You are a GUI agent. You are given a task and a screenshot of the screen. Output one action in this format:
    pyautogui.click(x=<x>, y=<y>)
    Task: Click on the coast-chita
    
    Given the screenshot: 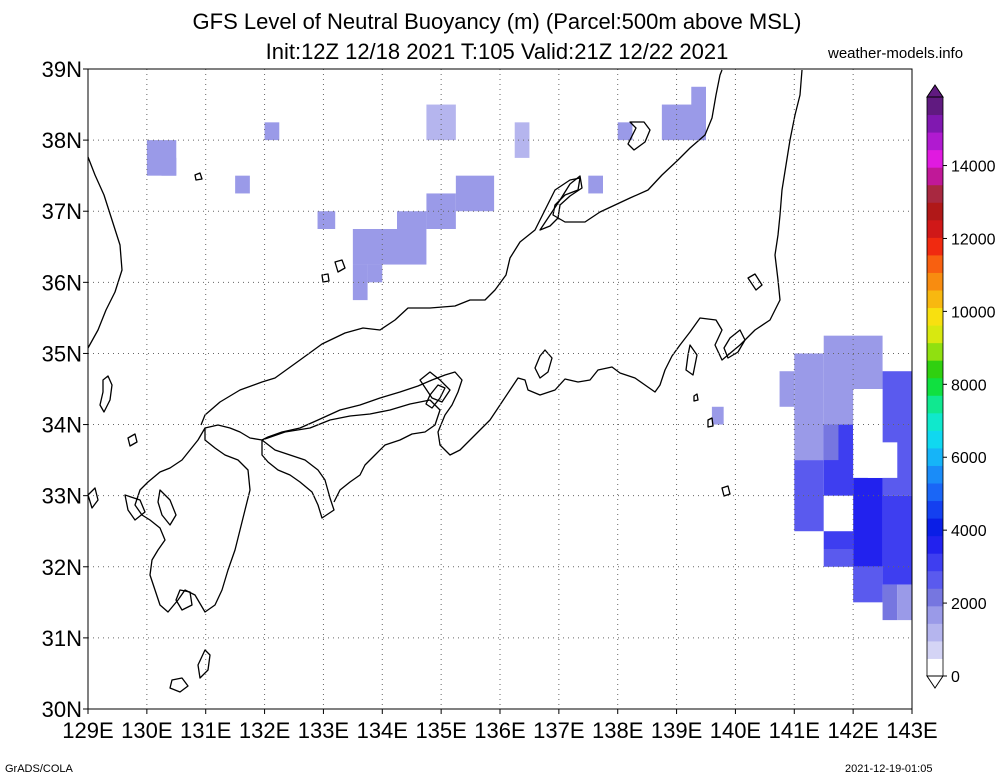 What is the action you would take?
    pyautogui.click(x=543, y=364)
    